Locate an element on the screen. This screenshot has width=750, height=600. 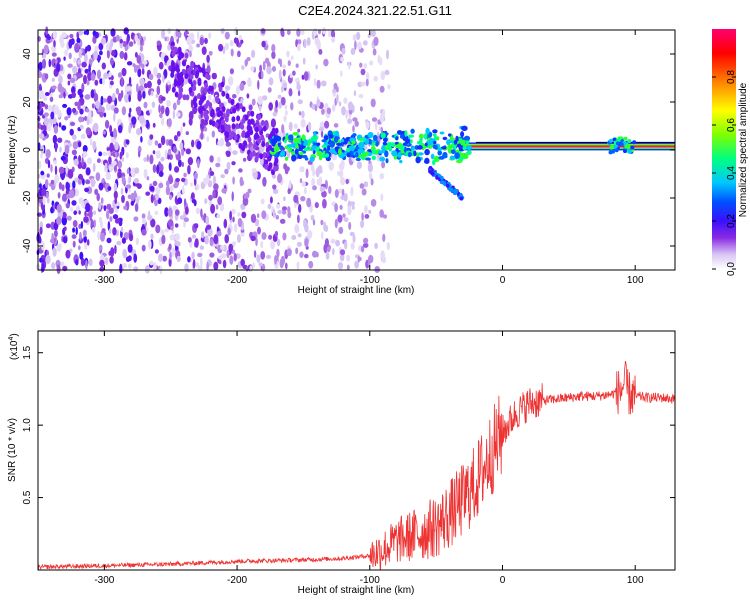
snr-multiplier-base: (x10 is located at coordinates (14, 350).